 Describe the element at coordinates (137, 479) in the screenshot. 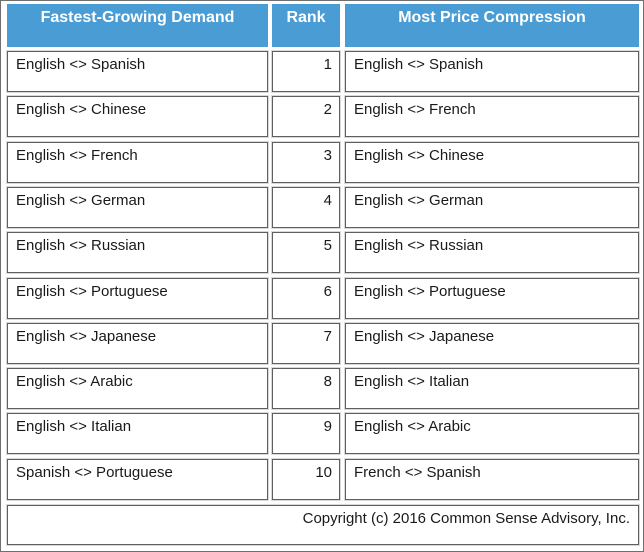

I see `demand-cell: Spanish <> Portuguese` at that location.